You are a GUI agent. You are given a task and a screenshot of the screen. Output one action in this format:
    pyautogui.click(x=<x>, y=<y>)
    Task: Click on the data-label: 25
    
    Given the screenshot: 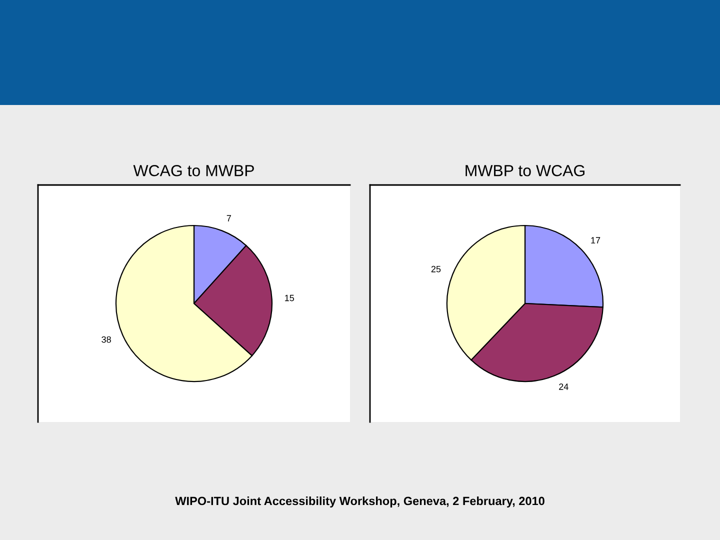 What is the action you would take?
    pyautogui.click(x=436, y=269)
    